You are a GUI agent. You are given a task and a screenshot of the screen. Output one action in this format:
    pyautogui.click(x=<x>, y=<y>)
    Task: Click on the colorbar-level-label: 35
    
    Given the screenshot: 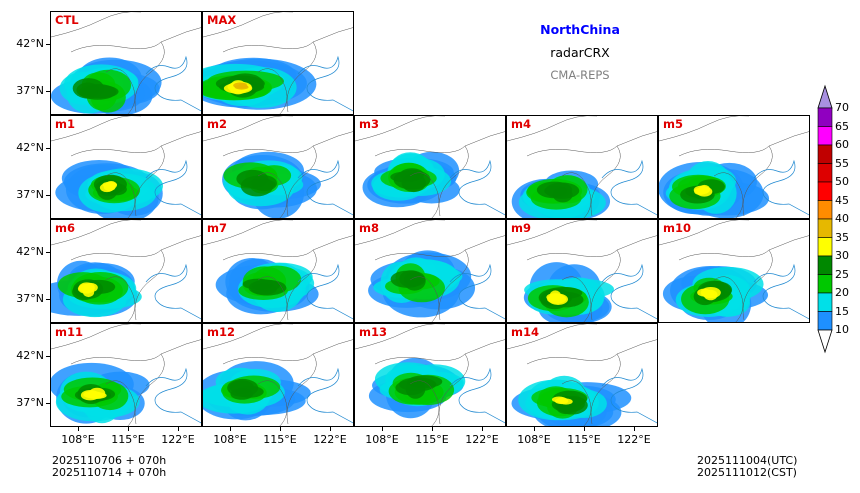 What is the action you would take?
    pyautogui.click(x=842, y=237)
    